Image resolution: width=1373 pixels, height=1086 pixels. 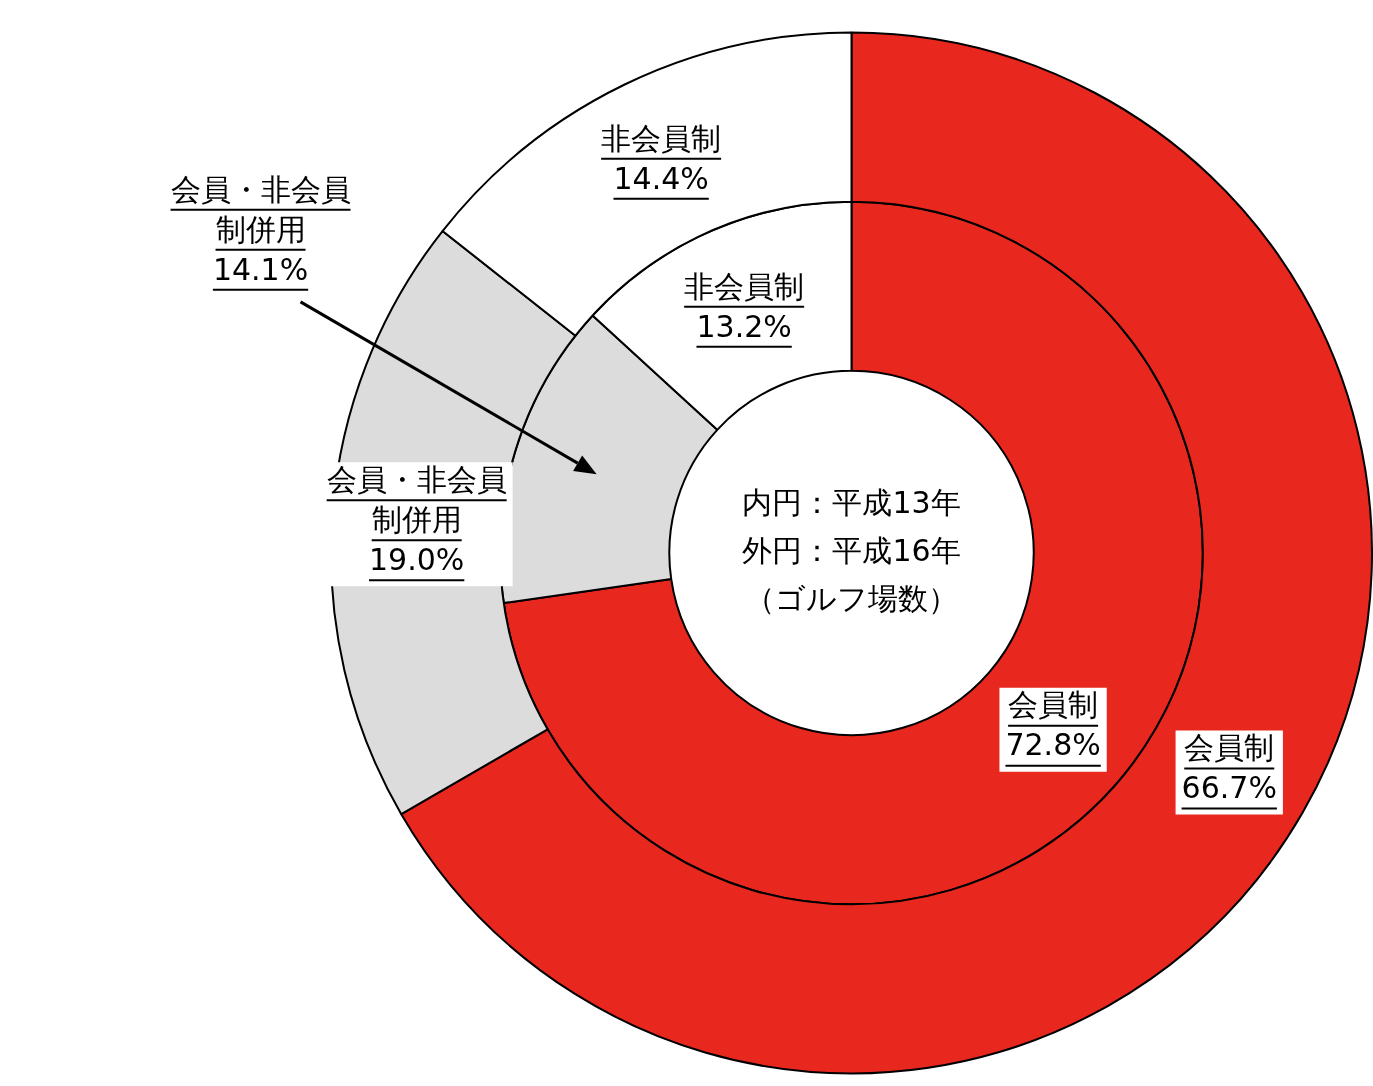 I want to click on data-label: 72.8%, so click(x=1053, y=745).